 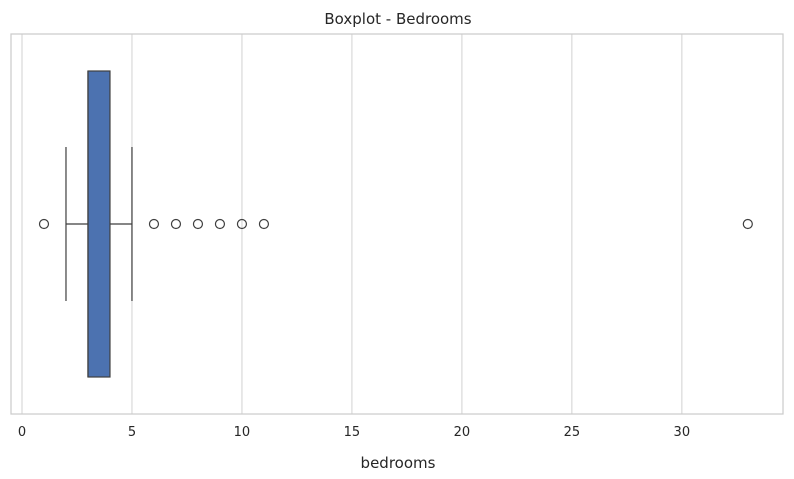 What do you see at coordinates (398, 463) in the screenshot?
I see `x-axis-label: bedrooms` at bounding box center [398, 463].